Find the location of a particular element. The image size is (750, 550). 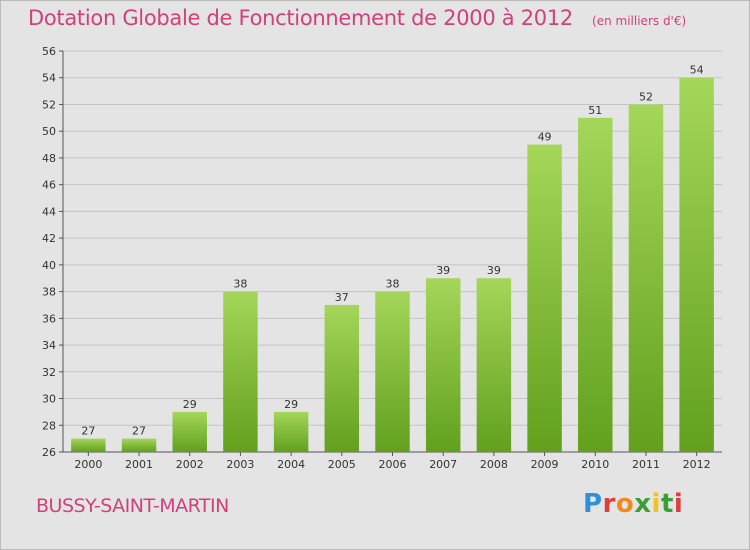

bar-2003 is located at coordinates (240, 371).